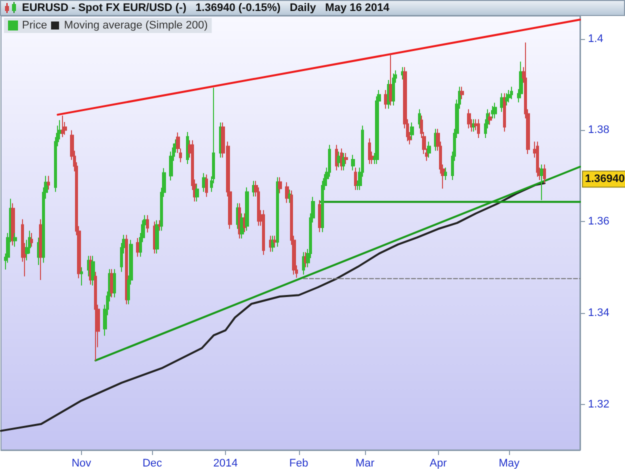  What do you see at coordinates (599, 222) in the screenshot?
I see `y-tick-label: 1.36` at bounding box center [599, 222].